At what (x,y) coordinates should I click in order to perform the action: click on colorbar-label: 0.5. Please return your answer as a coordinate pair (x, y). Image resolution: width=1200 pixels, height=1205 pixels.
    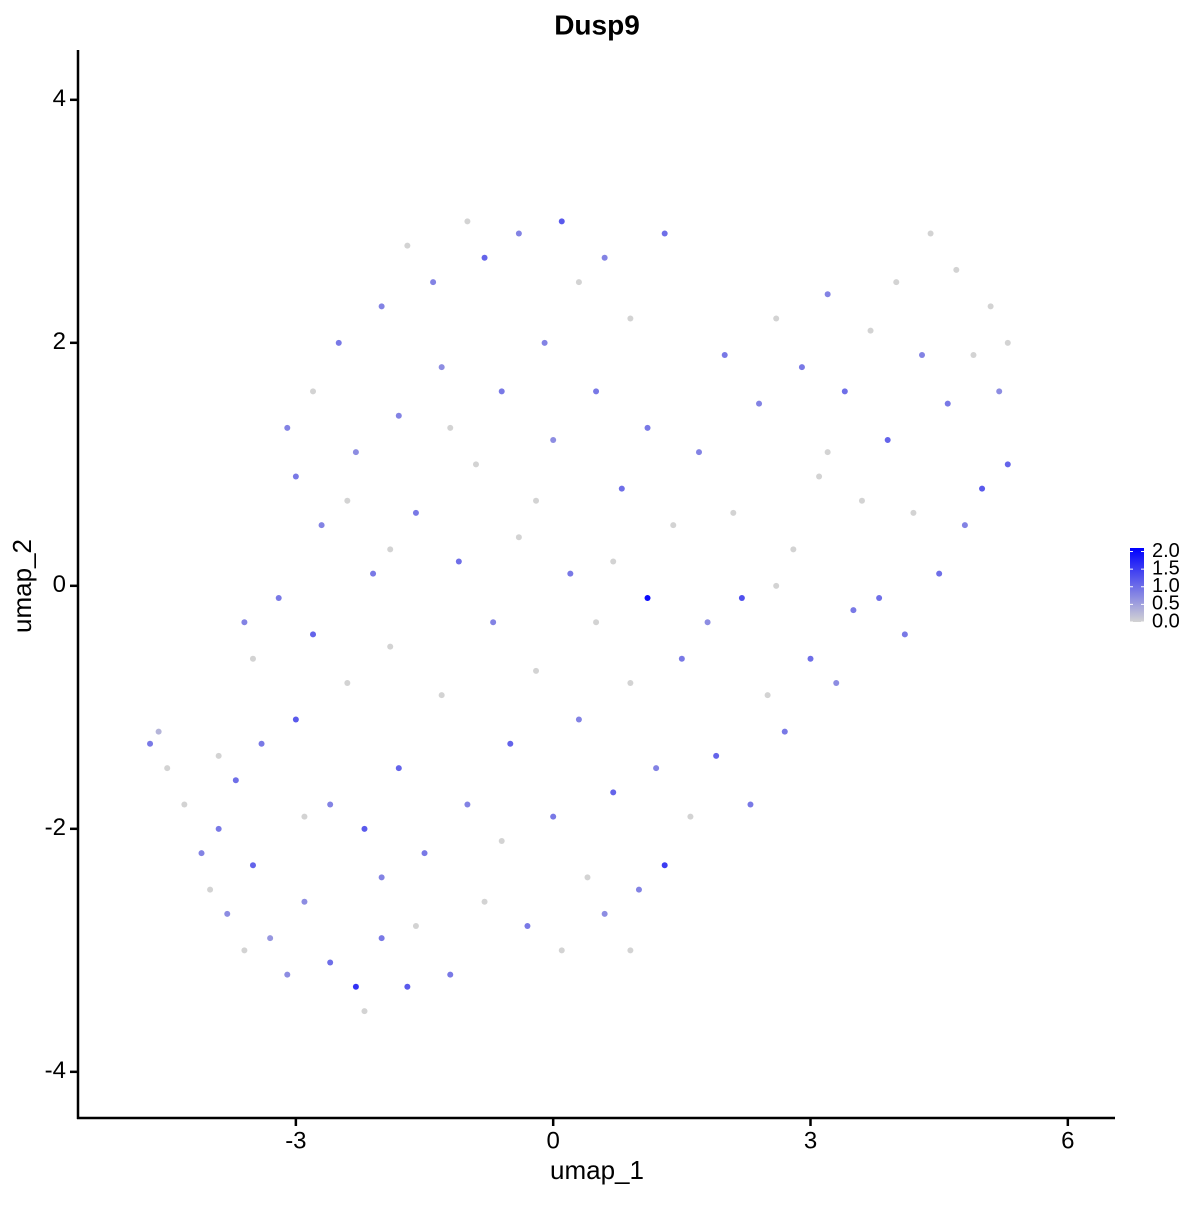
    Looking at the image, I should click on (1166, 604).